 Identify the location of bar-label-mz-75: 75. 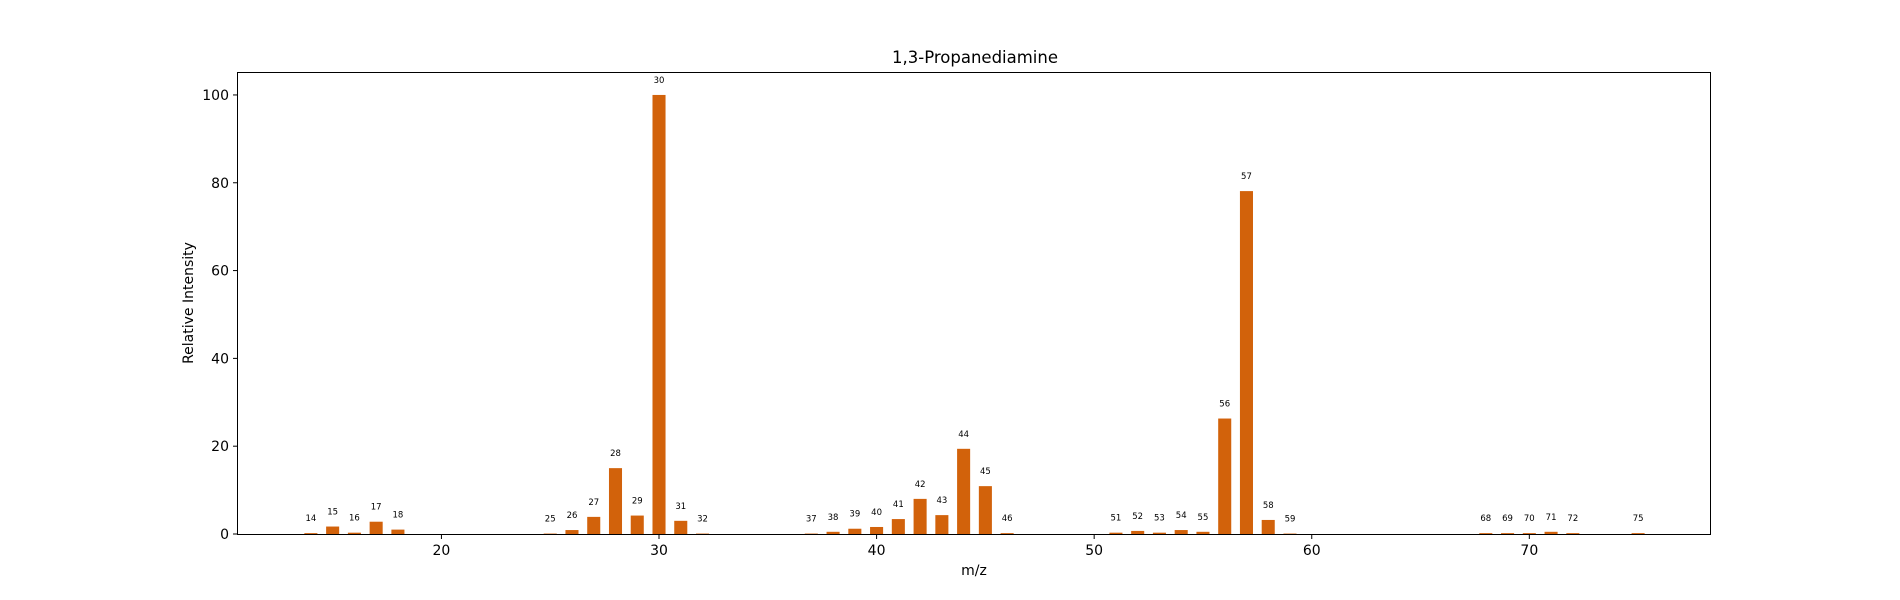
(1638, 519).